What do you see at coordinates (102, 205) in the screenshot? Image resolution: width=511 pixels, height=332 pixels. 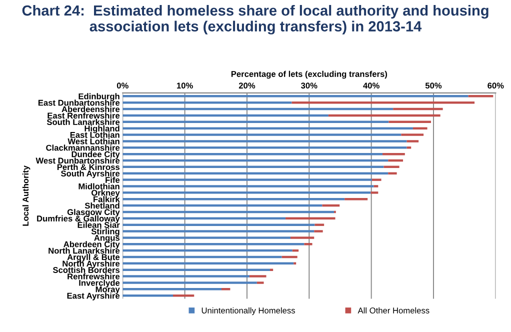 I see `y-tick-label: Shetland` at bounding box center [102, 205].